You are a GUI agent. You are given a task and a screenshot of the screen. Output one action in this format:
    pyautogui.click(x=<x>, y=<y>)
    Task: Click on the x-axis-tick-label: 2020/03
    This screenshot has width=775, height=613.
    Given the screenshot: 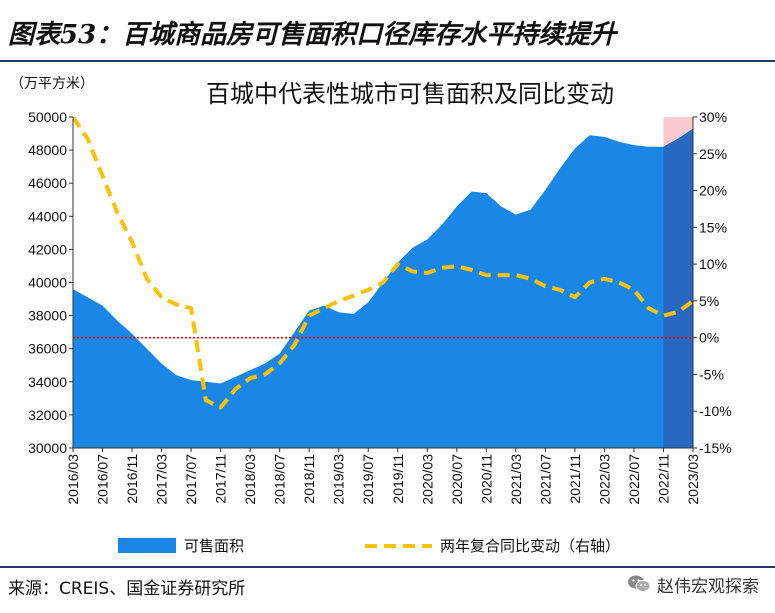 What is the action you would take?
    pyautogui.click(x=427, y=479)
    